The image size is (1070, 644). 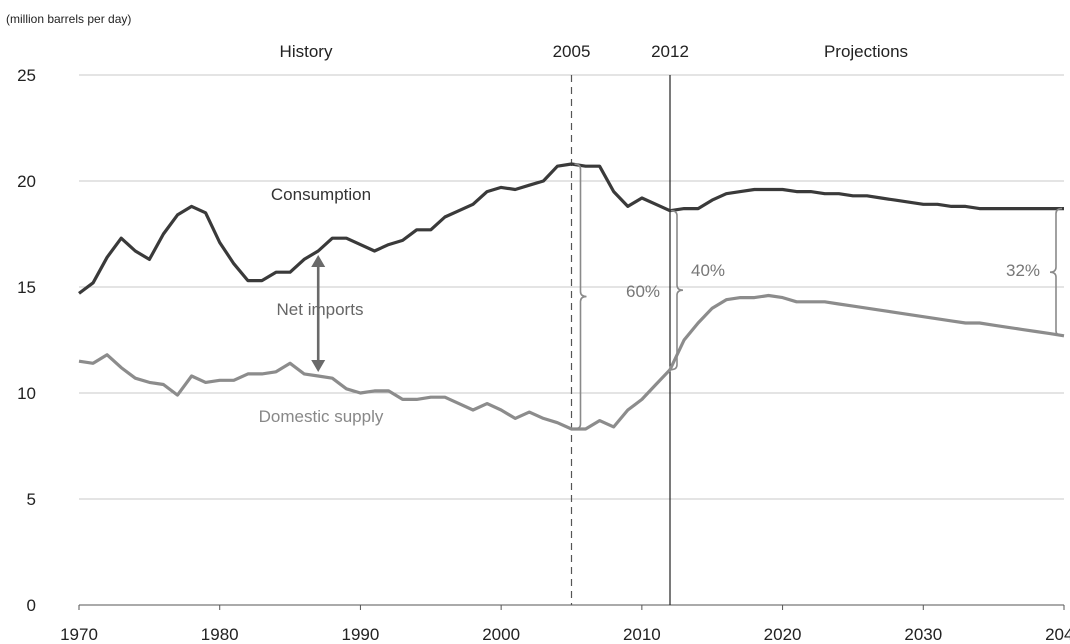 I want to click on y-tick-label: 25, so click(x=26, y=75).